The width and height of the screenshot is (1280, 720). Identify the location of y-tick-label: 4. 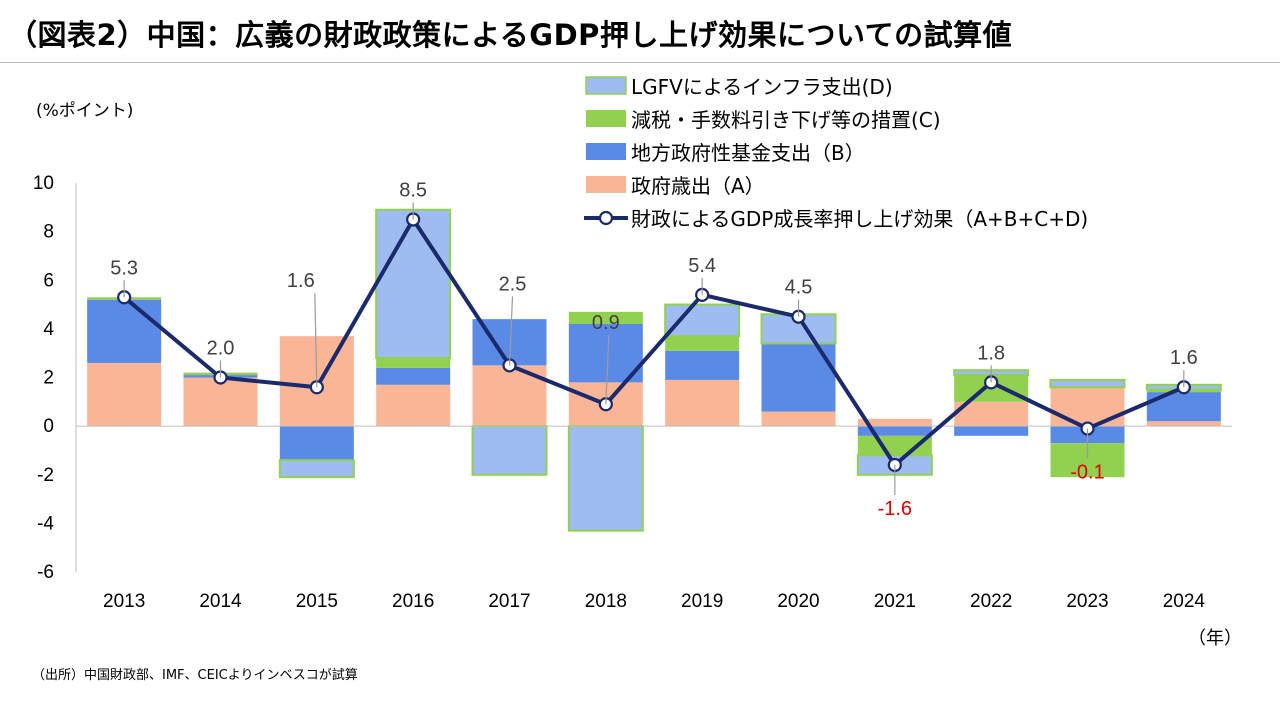
(48, 329).